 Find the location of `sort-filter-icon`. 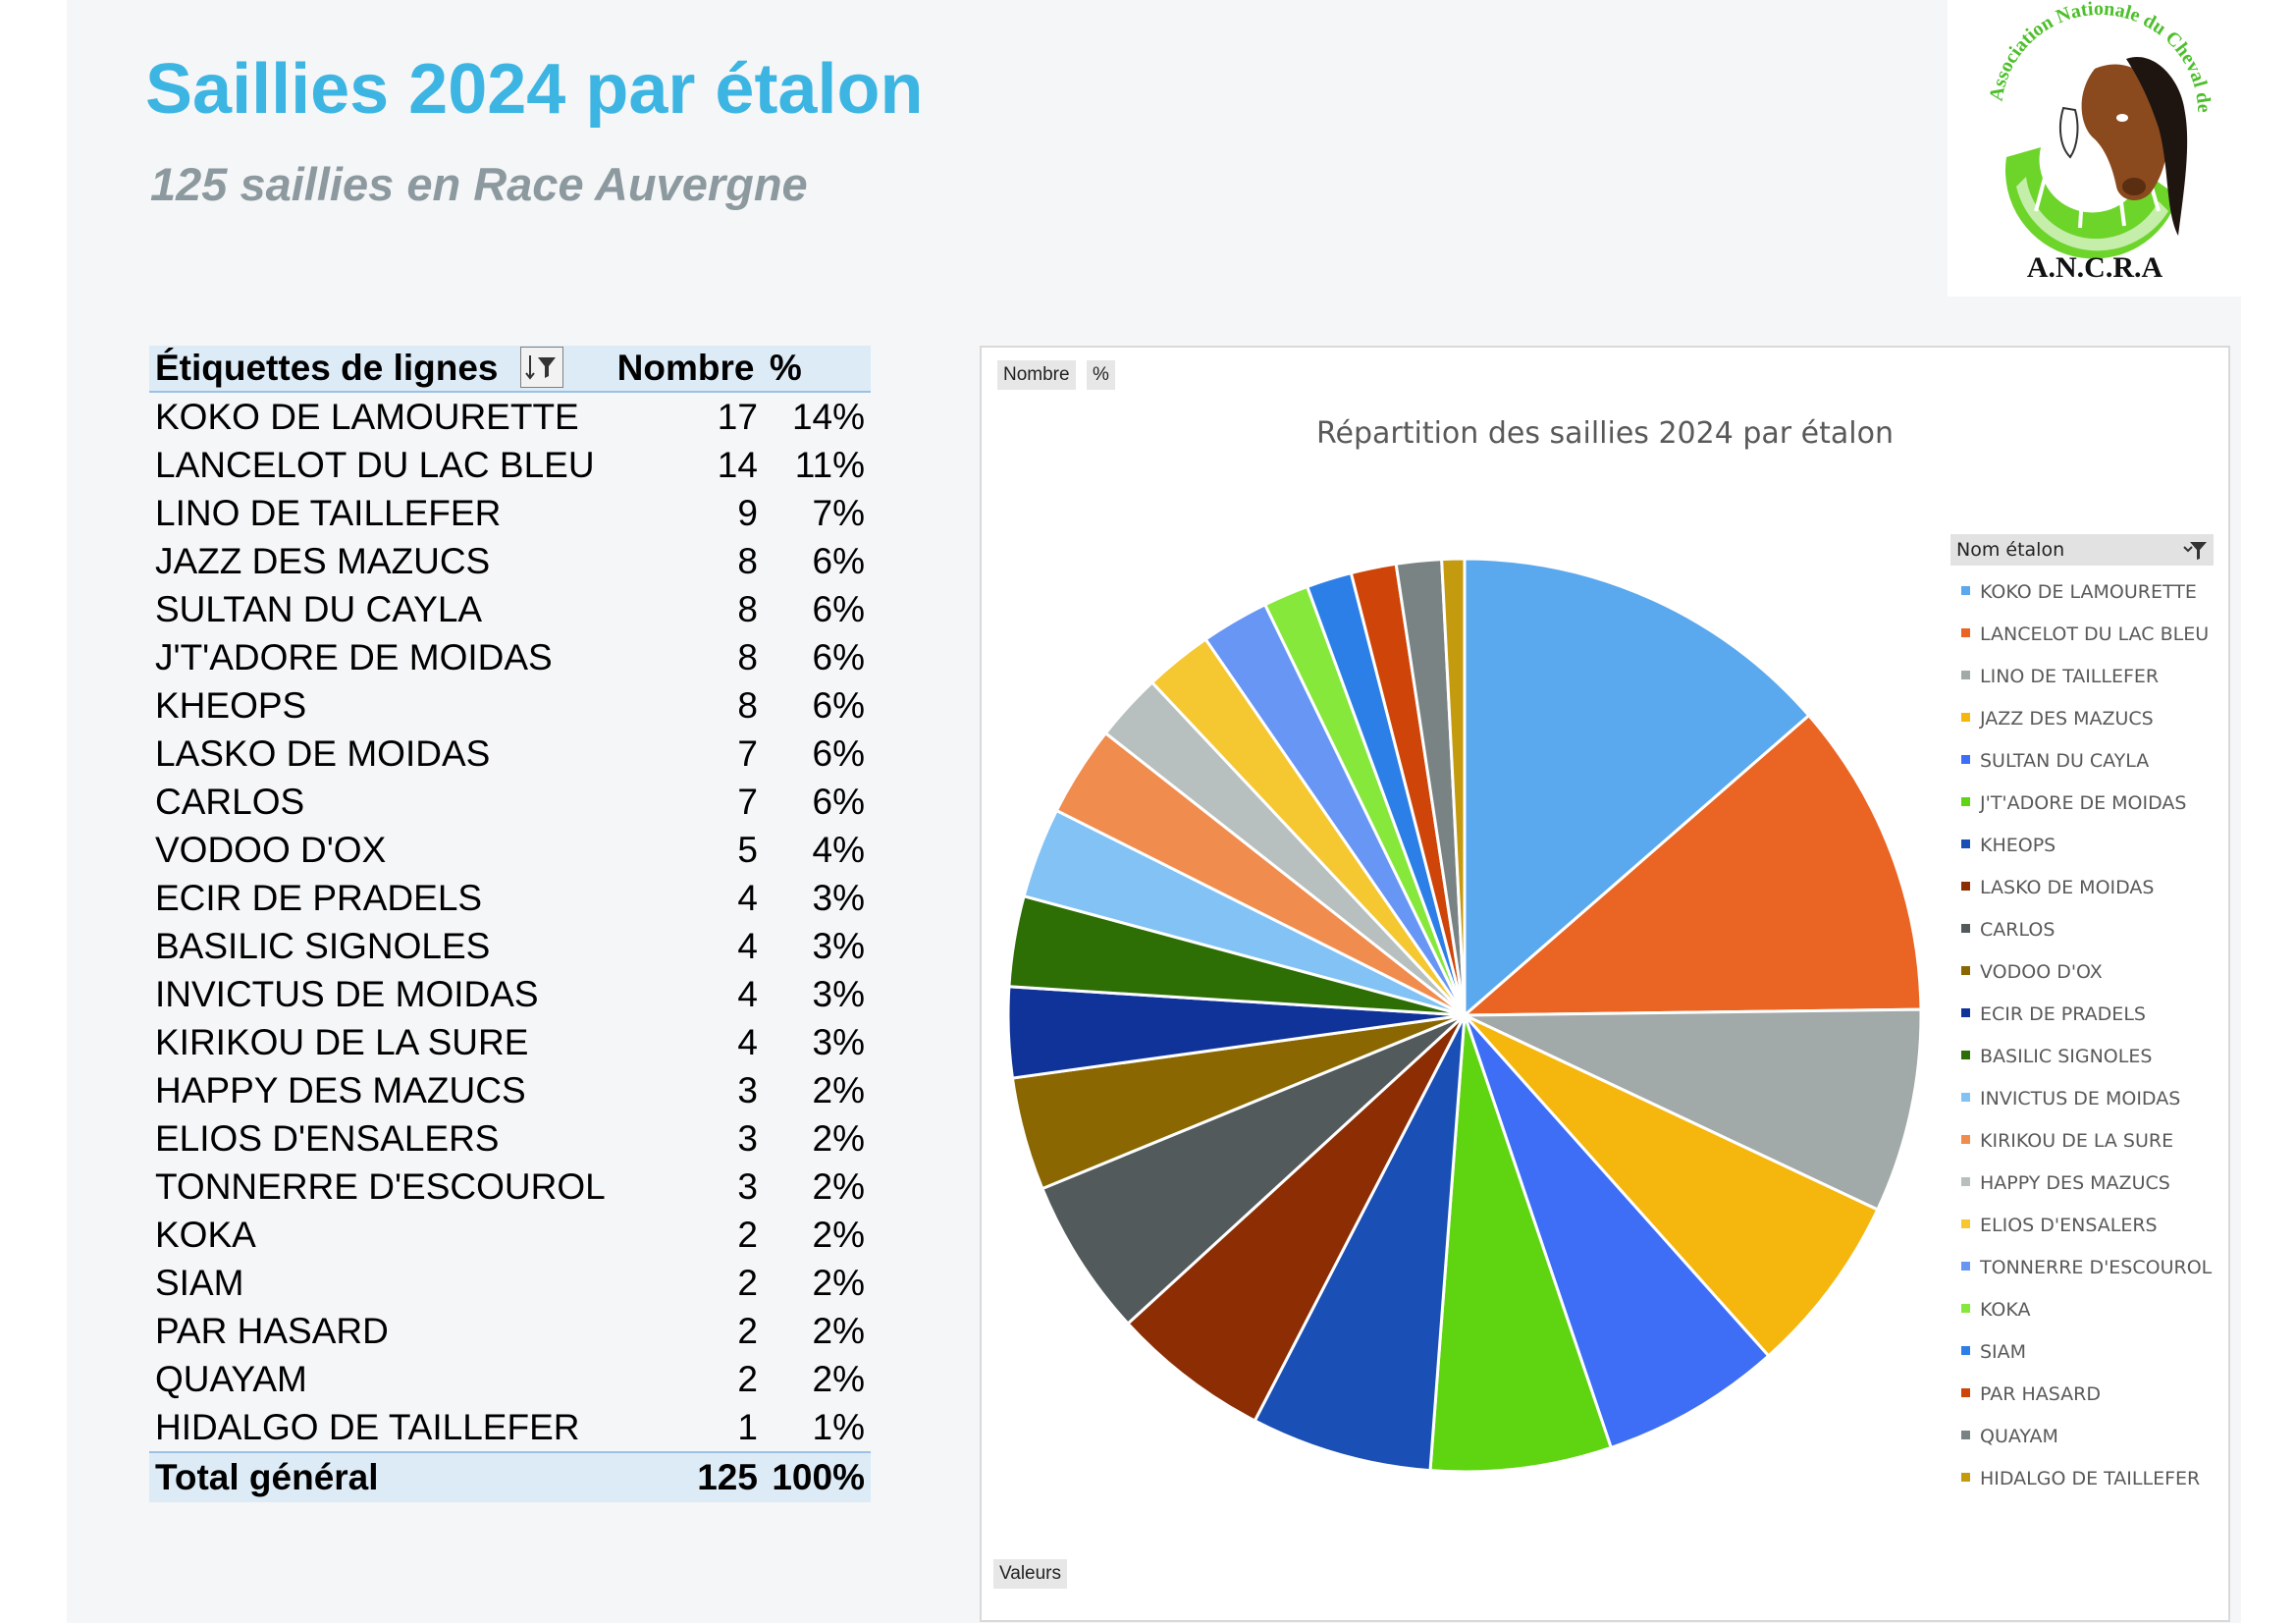

sort-filter-icon is located at coordinates (540, 367).